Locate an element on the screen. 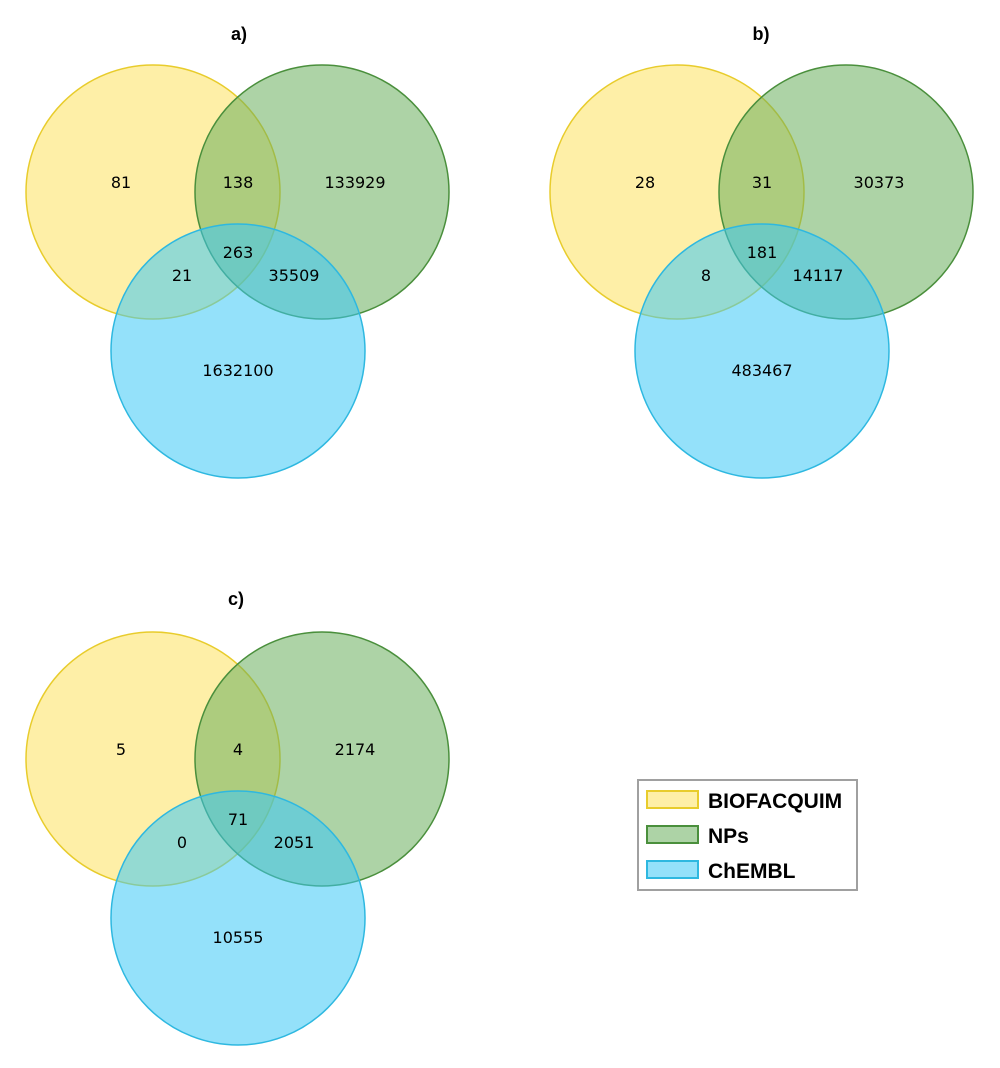  legend-label: ChEMBL is located at coordinates (752, 871).